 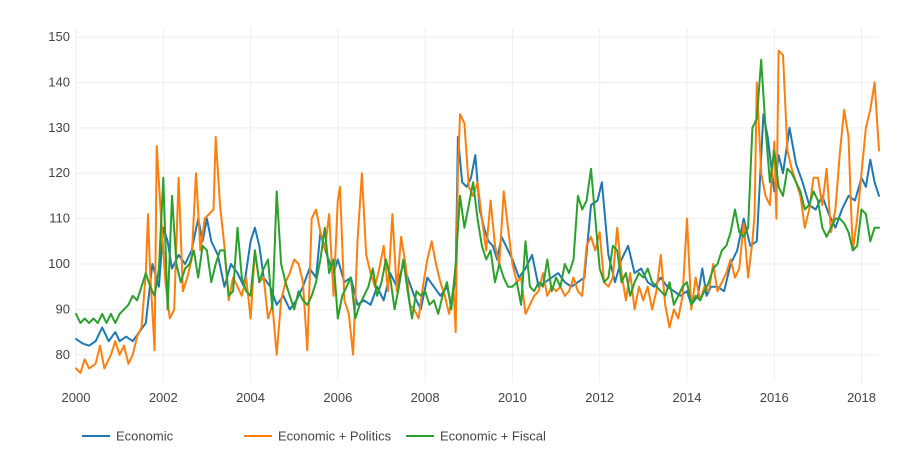 What do you see at coordinates (59, 218) in the screenshot?
I see `y-tick-label: 110` at bounding box center [59, 218].